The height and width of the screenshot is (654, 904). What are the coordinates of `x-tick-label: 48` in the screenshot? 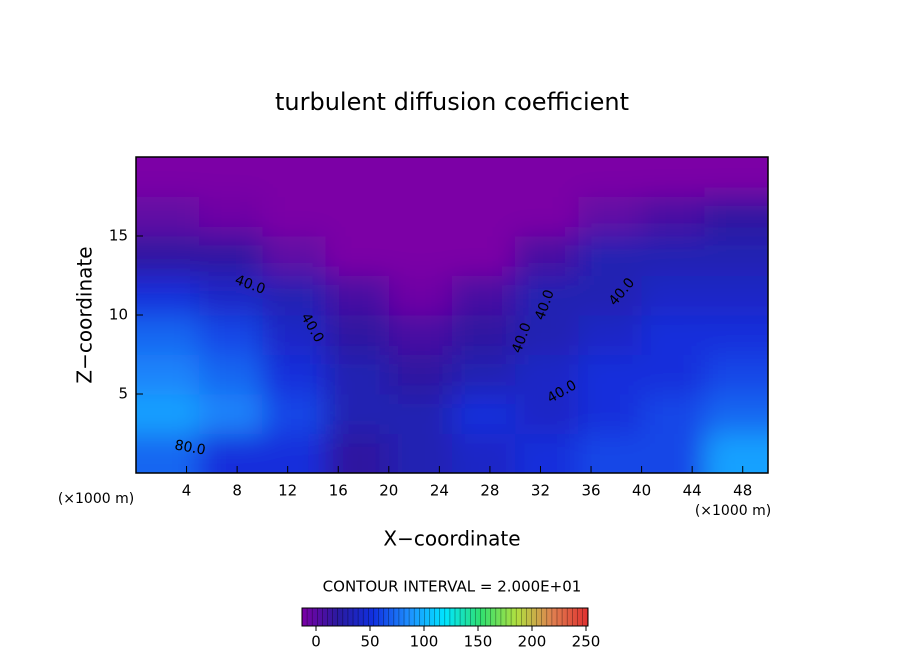 It's located at (742, 491).